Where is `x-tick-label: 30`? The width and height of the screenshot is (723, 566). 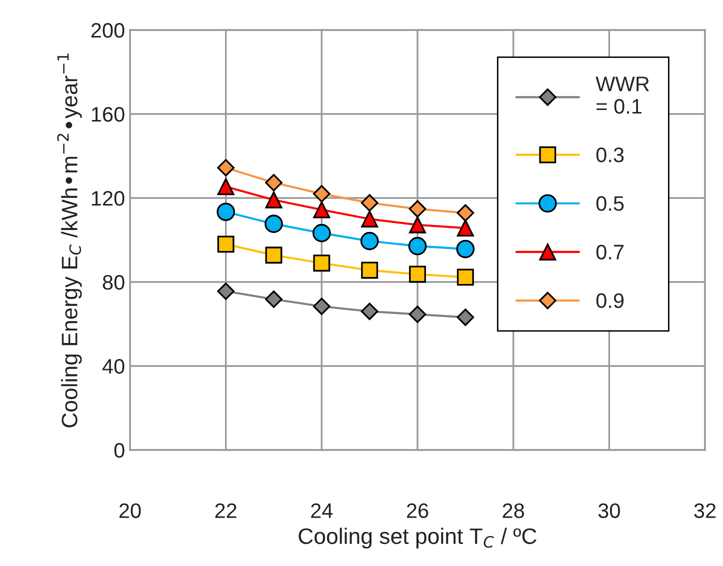
x-tick-label: 30 is located at coordinates (609, 510).